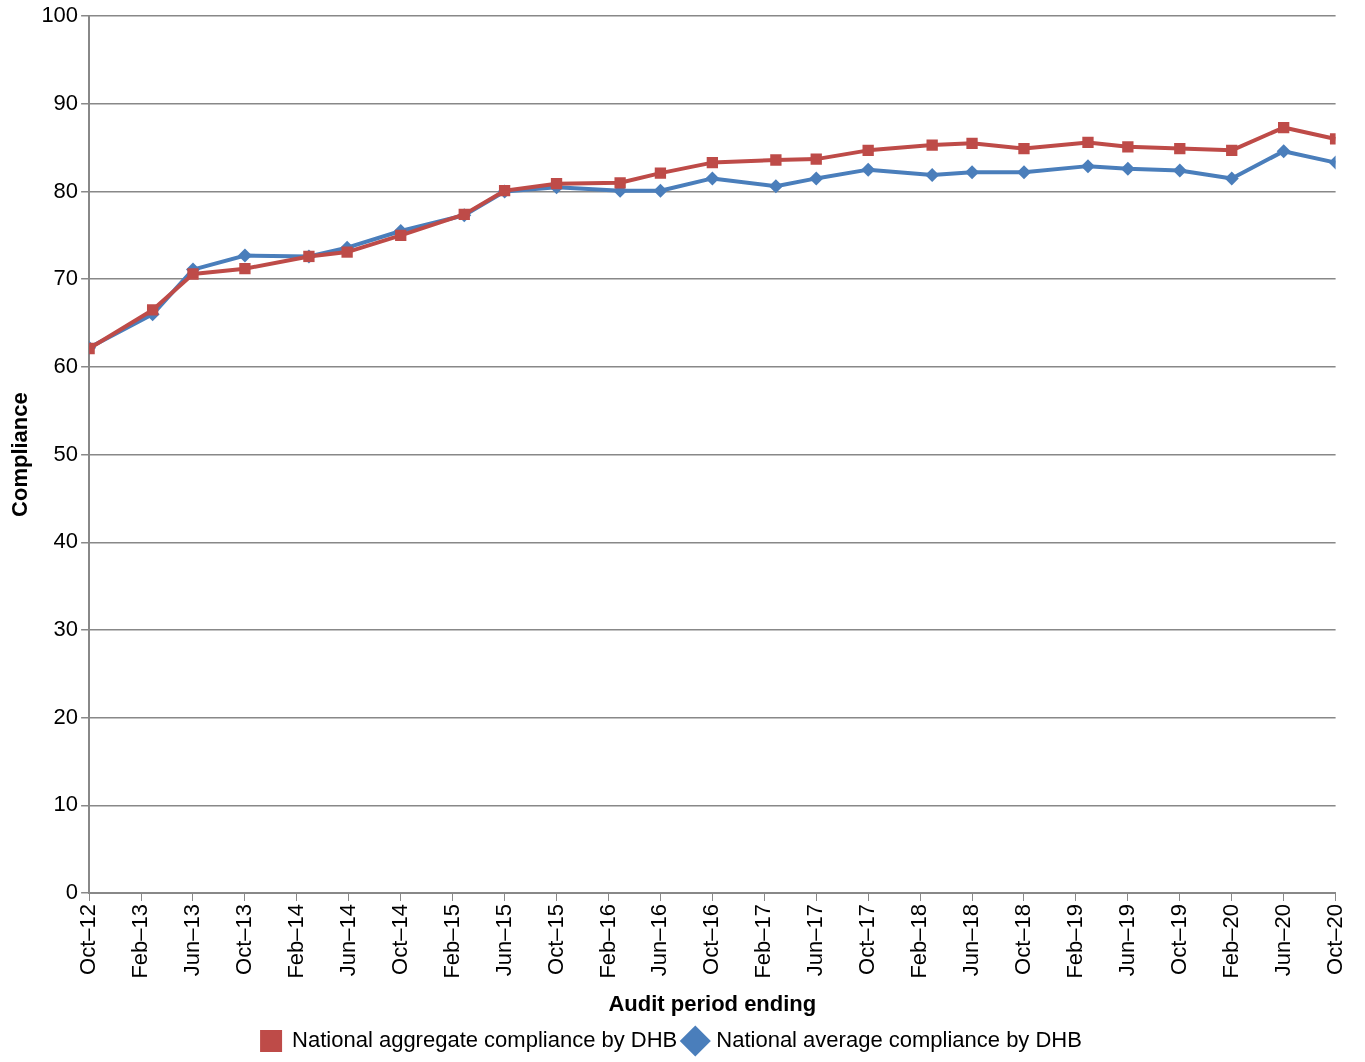  I want to click on x-tick-label: Oct–18, so click(1023, 939).